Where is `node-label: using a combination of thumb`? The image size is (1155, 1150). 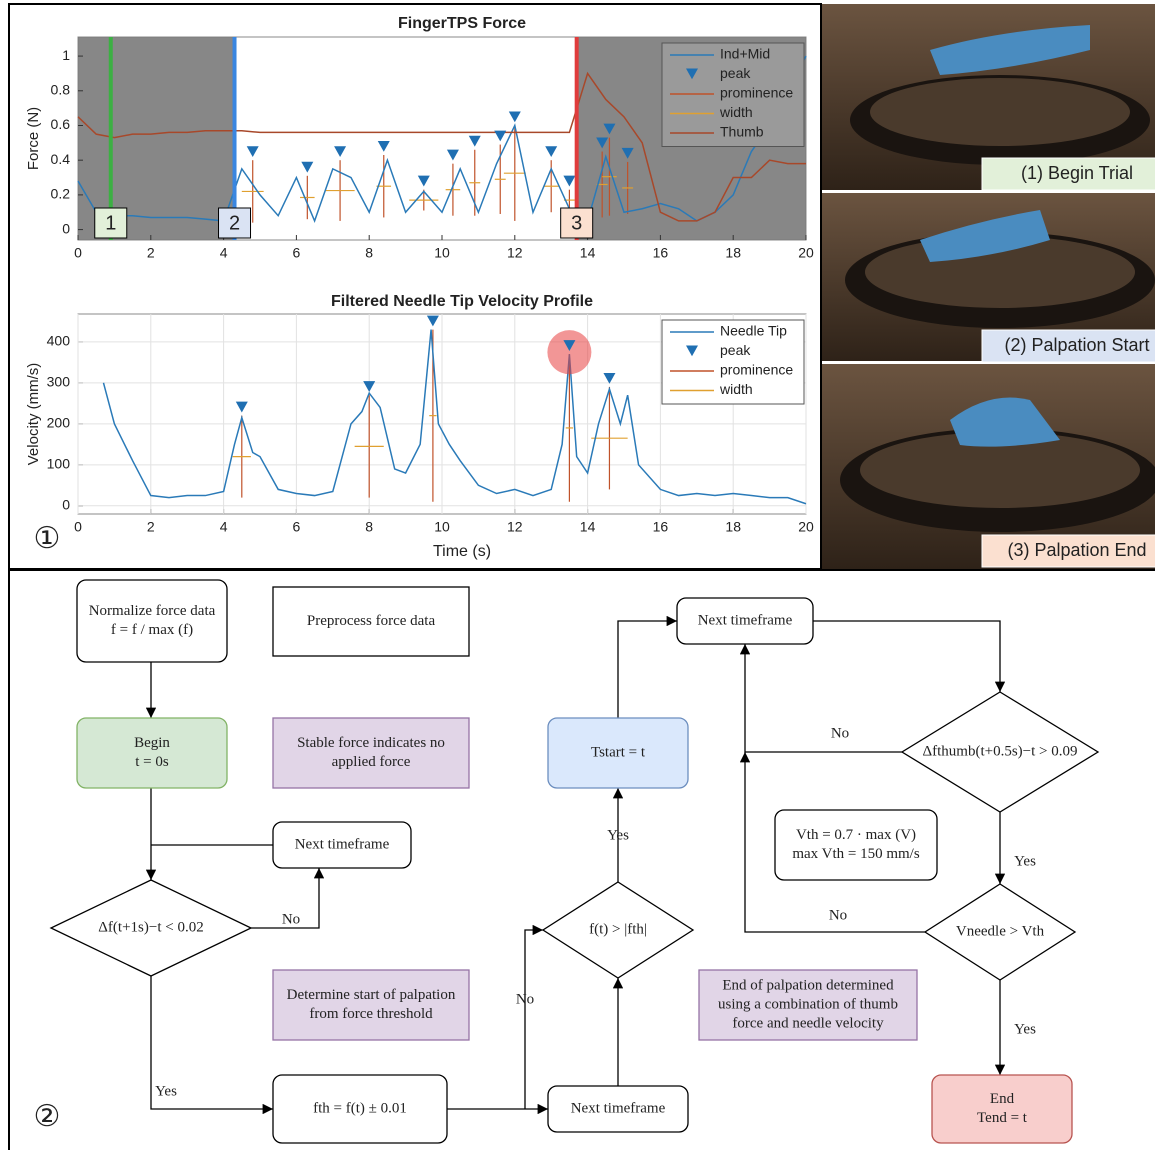 node-label: using a combination of thumb is located at coordinates (808, 1004).